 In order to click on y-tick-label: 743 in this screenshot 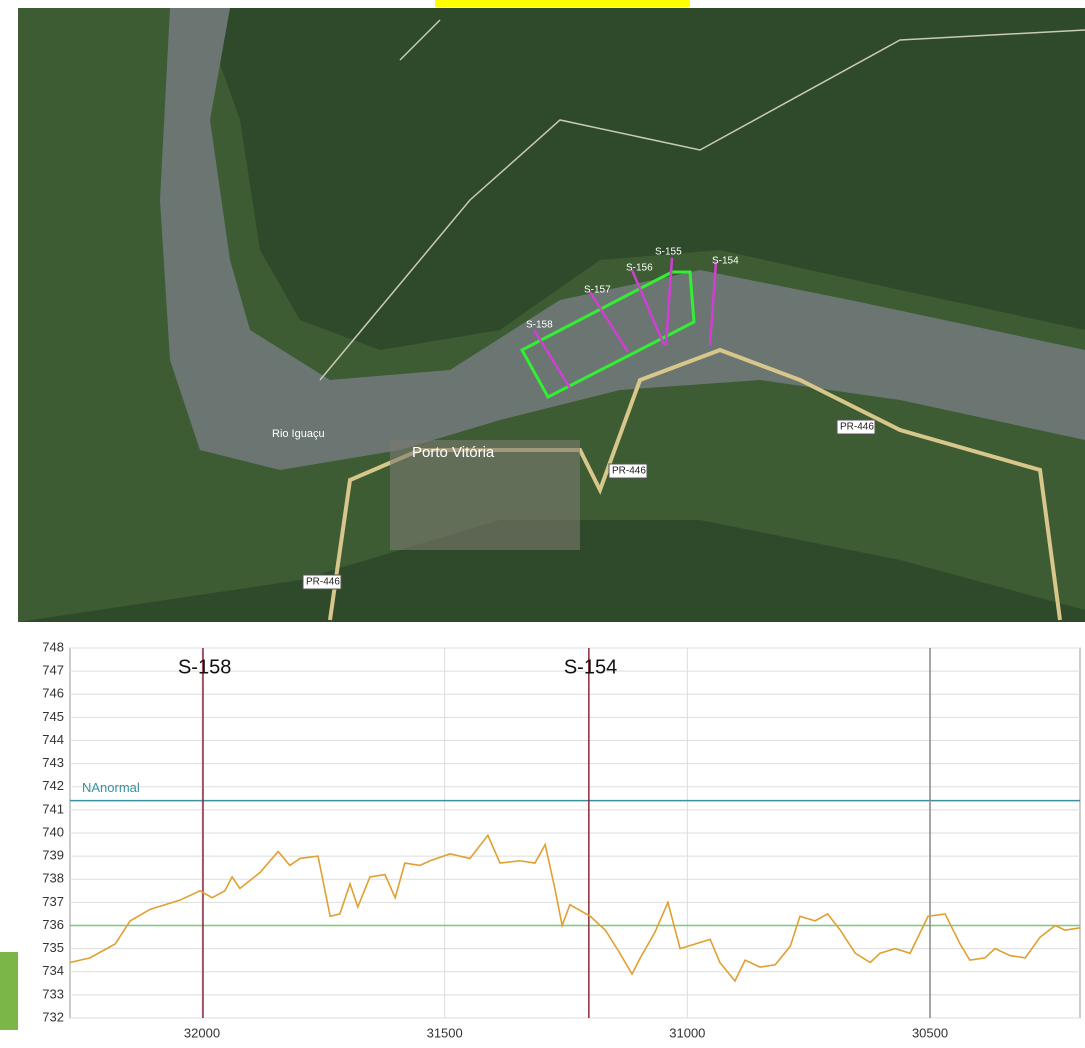, I will do `click(53, 762)`.